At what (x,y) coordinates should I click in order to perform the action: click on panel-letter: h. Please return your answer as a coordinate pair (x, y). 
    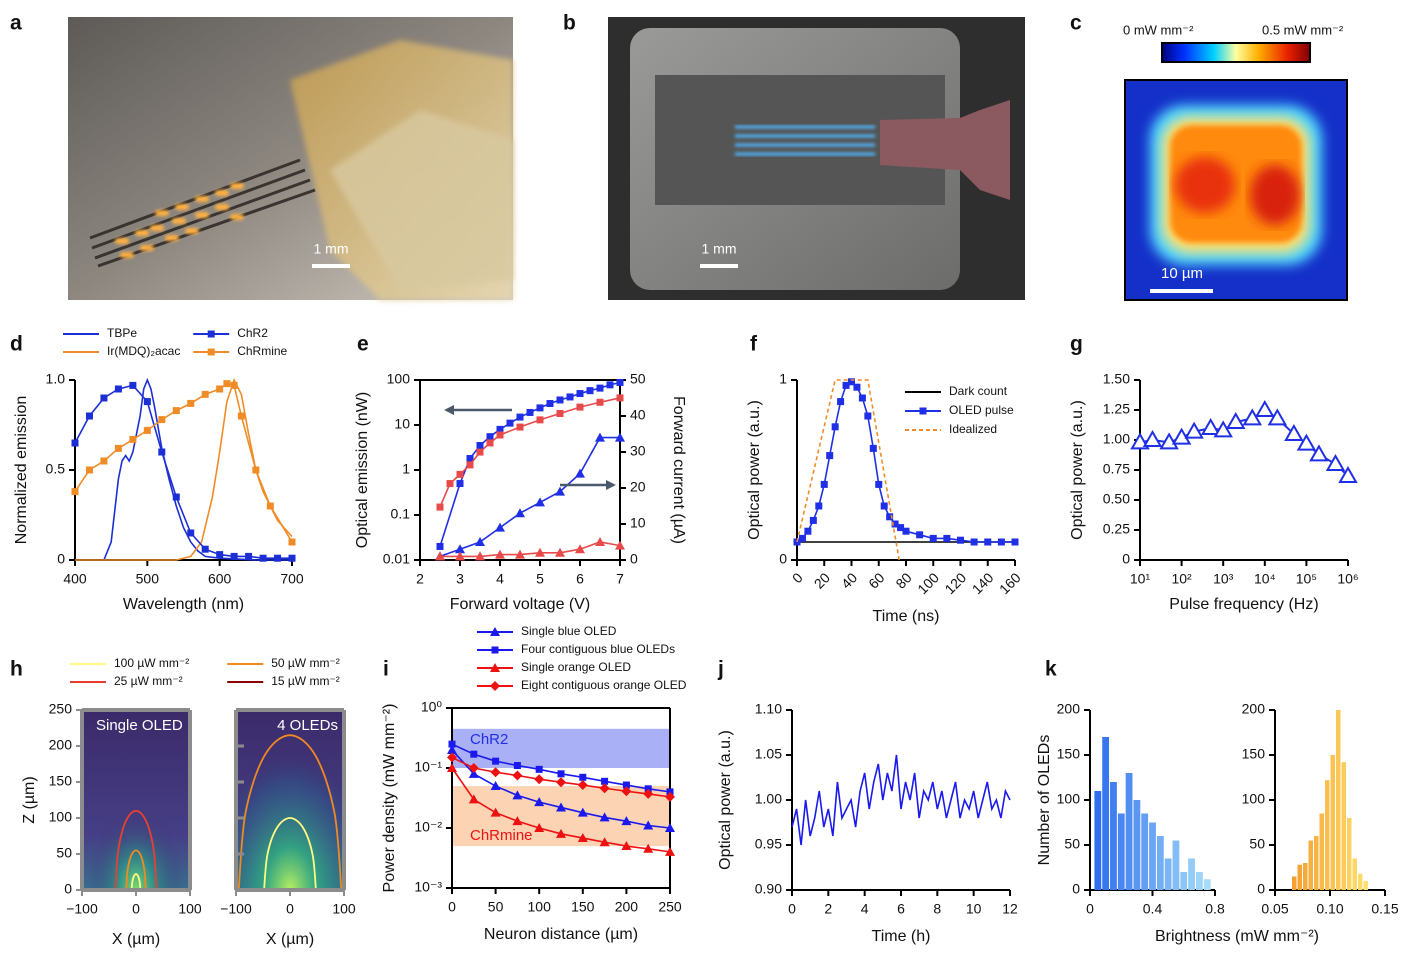
    Looking at the image, I should click on (16, 669).